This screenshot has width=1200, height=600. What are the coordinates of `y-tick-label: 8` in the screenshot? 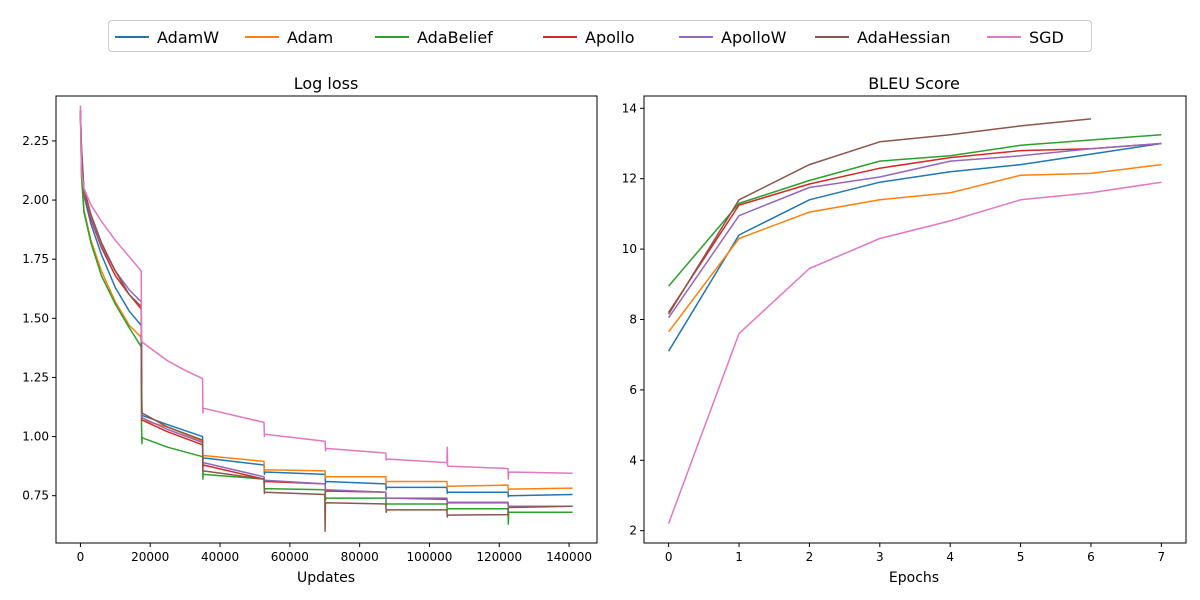 It's located at (633, 320).